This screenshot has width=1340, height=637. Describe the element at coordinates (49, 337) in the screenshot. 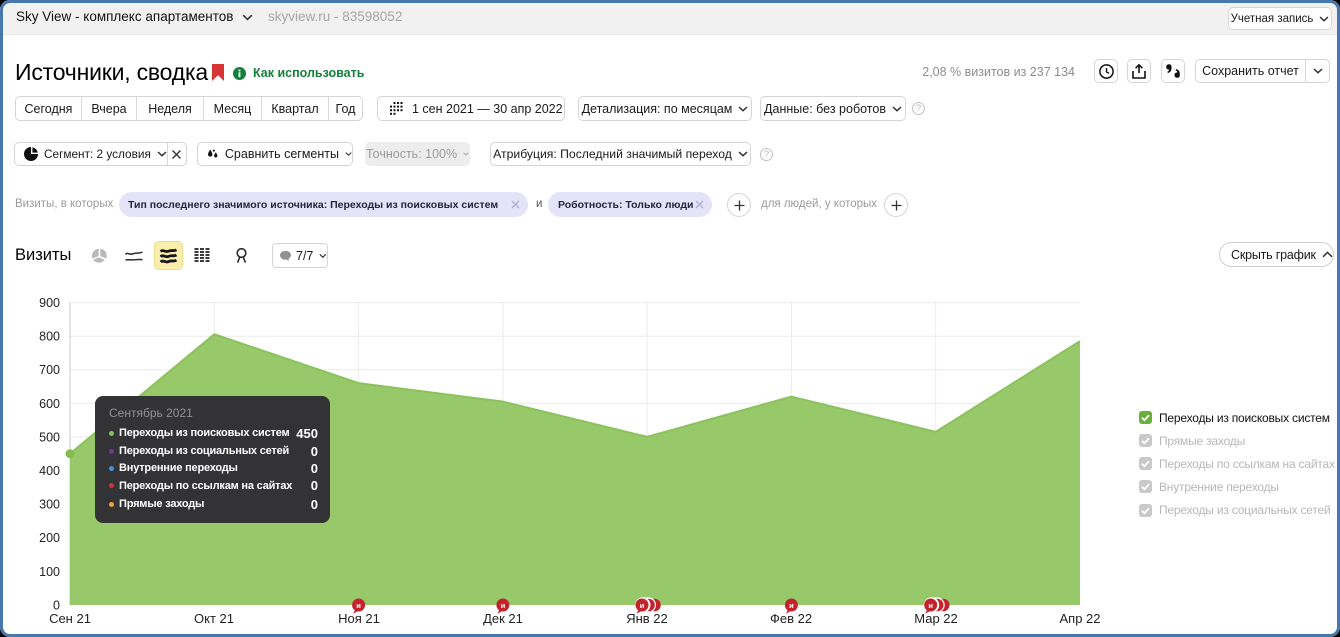

I see `svg-text: 800` at that location.